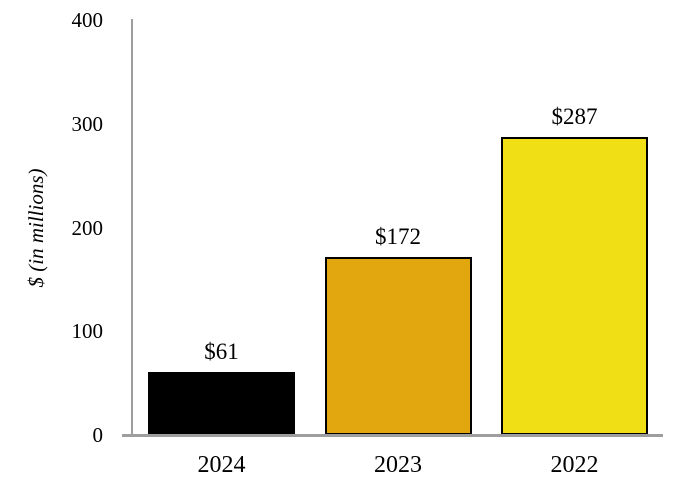  I want to click on x-axis-label: 2023, so click(398, 465).